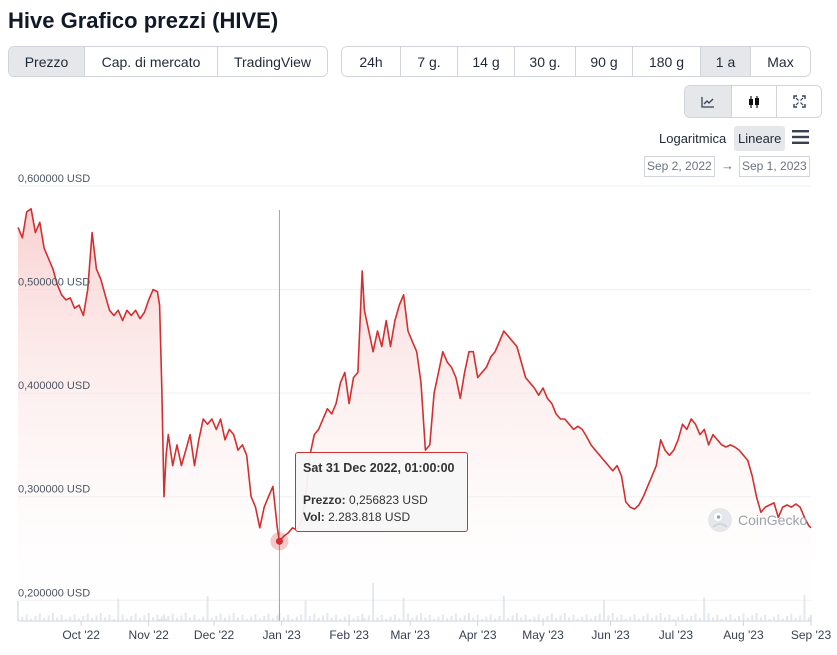  Describe the element at coordinates (369, 517) in the screenshot. I see `tooltip-volume-value: 2.283.818 USD` at that location.